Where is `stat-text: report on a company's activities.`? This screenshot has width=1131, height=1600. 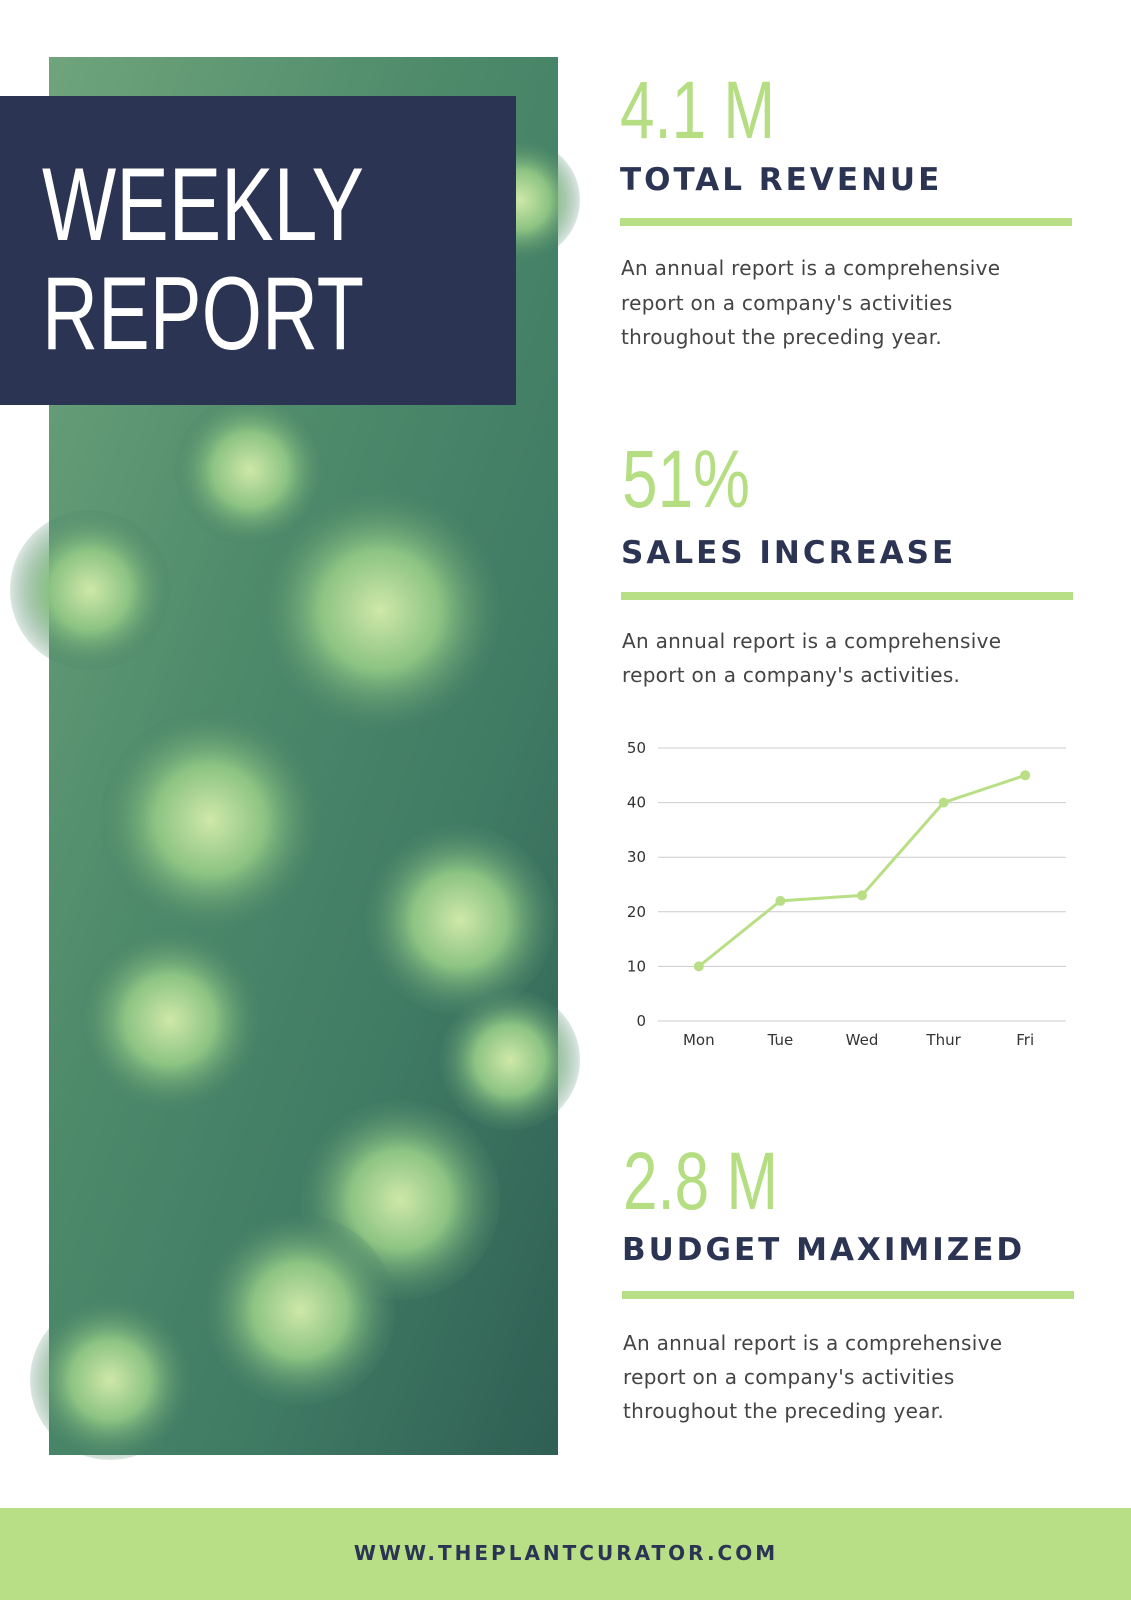 stat-text: report on a company's activities. is located at coordinates (791, 675).